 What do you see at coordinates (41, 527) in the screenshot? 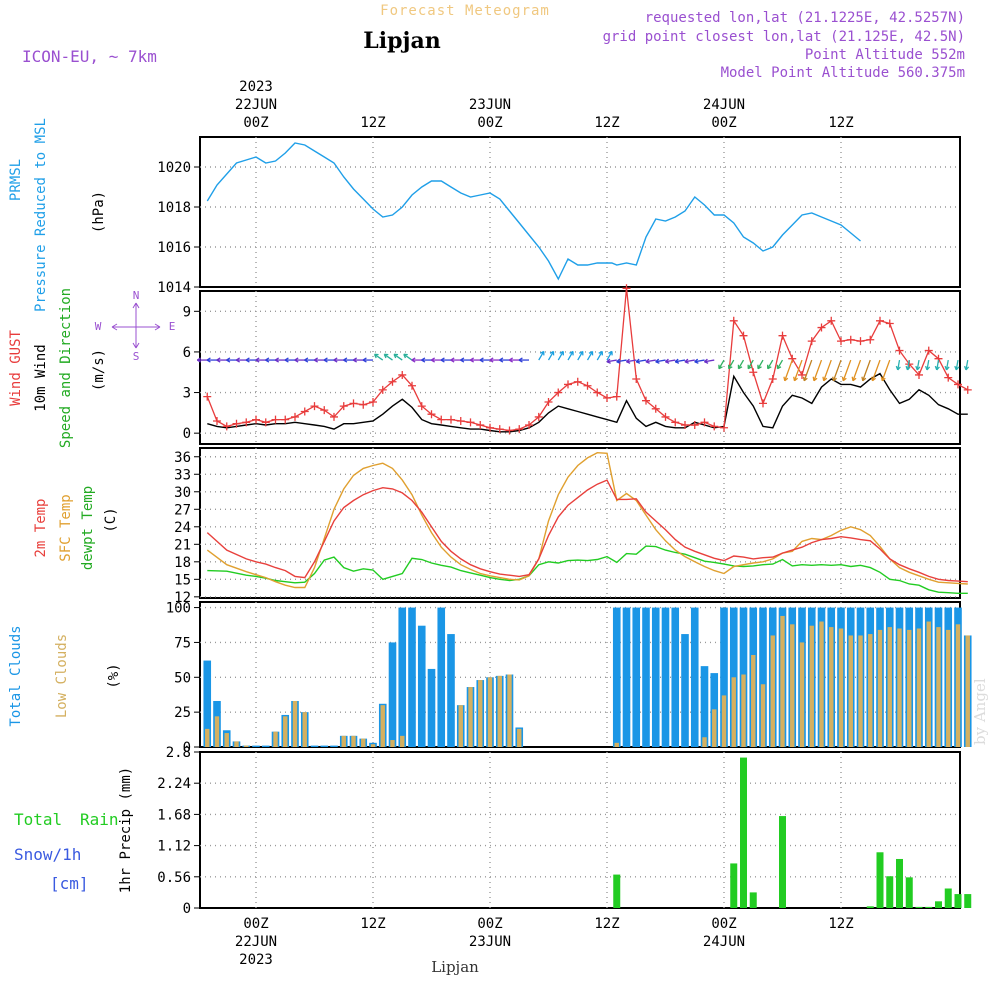
I see `temp-2m-ylabel: 2m Temp` at bounding box center [41, 527].